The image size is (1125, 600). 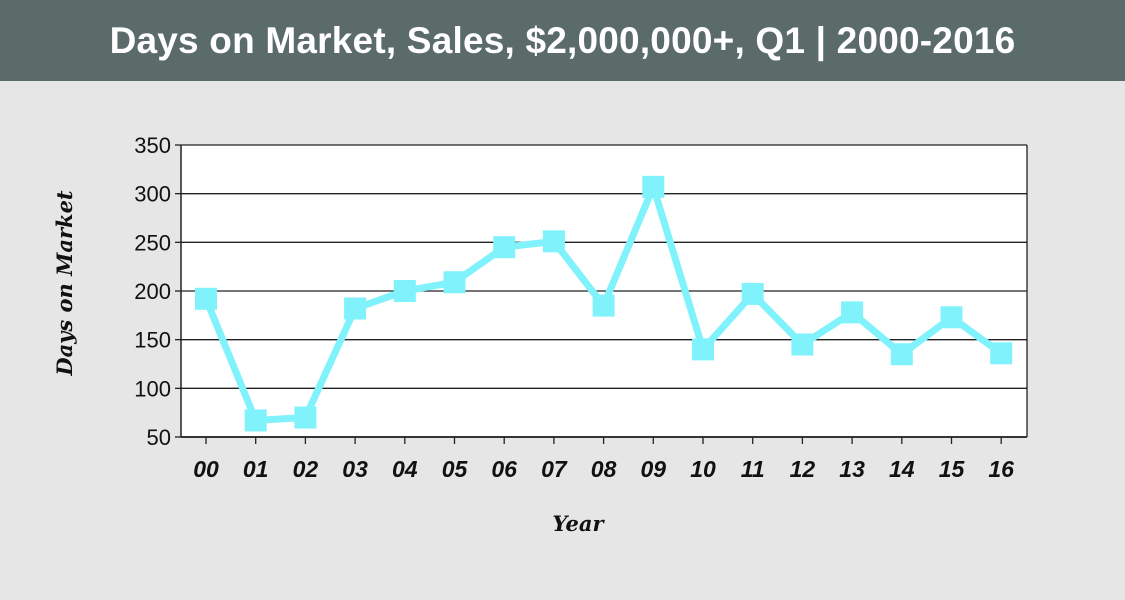 I want to click on y-tick-label: 50, so click(x=159, y=437).